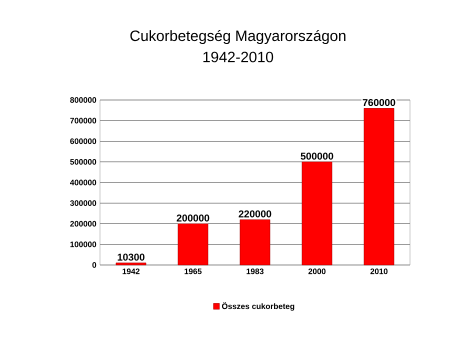 This screenshot has height=337, width=476. What do you see at coordinates (255, 214) in the screenshot?
I see `data-label: 220000` at bounding box center [255, 214].